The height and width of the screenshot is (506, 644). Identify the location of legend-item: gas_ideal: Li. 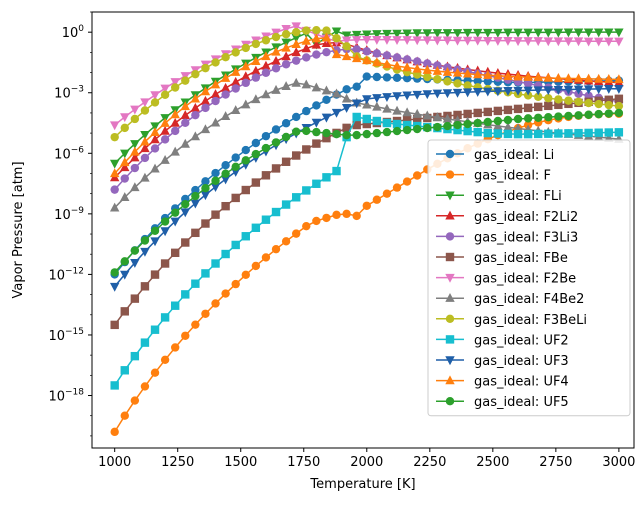
(495, 155).